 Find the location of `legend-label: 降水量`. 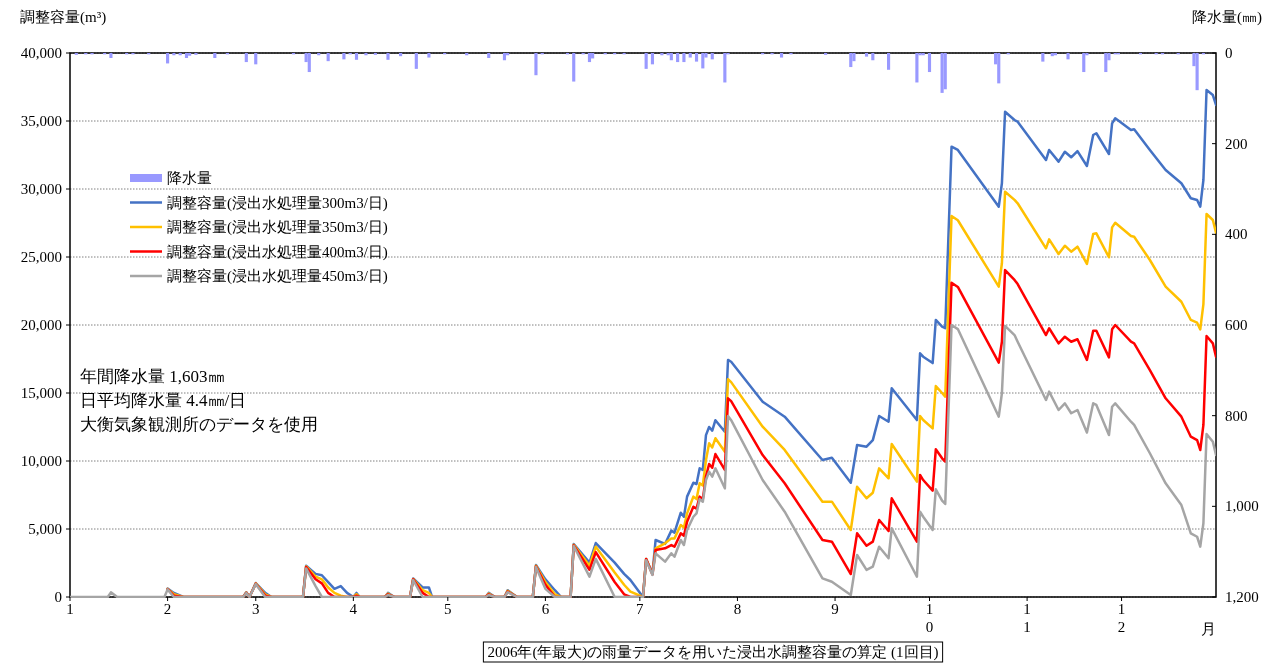

legend-label: 降水量 is located at coordinates (189, 178).